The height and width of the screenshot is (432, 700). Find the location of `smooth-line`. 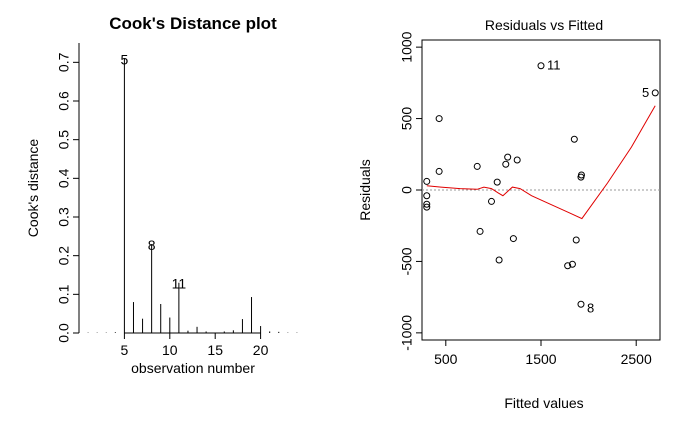

smooth-line is located at coordinates (541, 162).